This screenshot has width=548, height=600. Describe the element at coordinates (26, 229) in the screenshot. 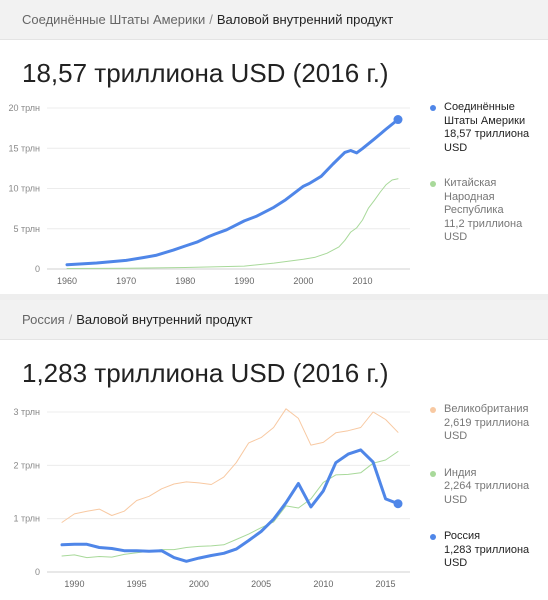

I see `y-tick-label: 5 трлн` at that location.